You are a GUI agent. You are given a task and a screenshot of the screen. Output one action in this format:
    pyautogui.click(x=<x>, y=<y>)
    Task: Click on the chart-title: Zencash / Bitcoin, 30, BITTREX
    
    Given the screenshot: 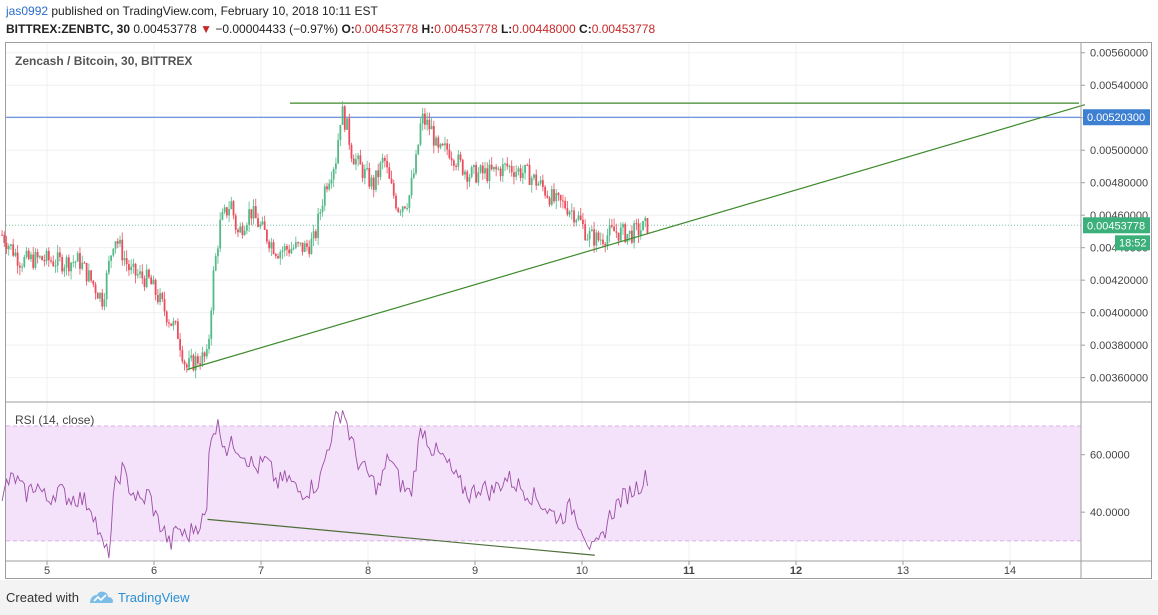 What is the action you would take?
    pyautogui.click(x=103, y=61)
    